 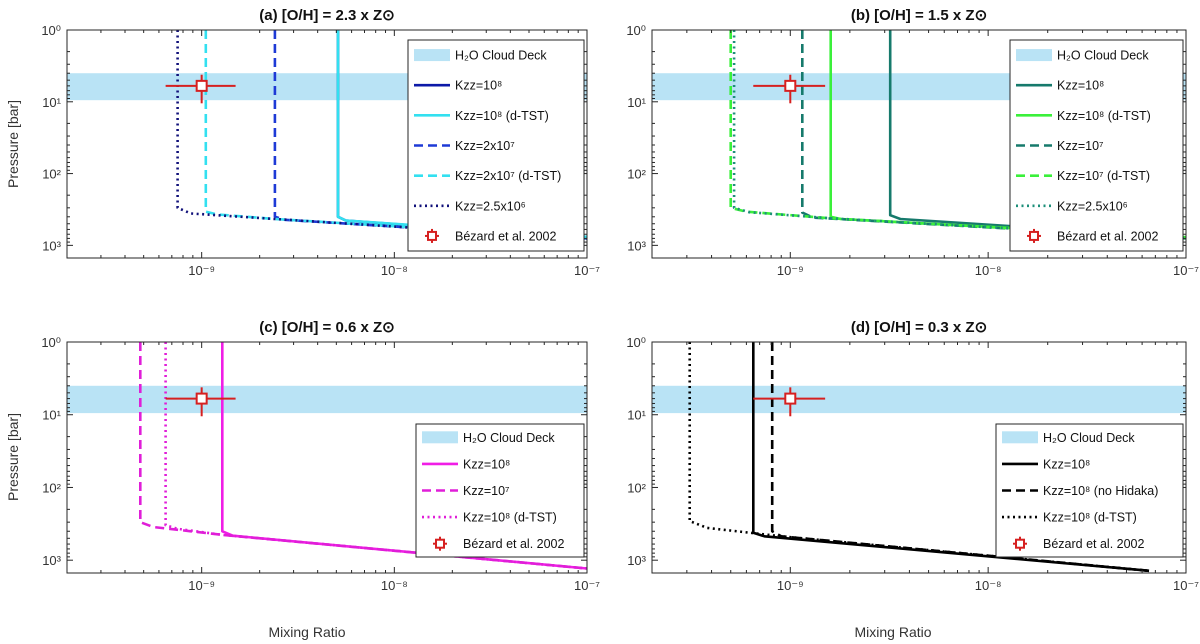 What do you see at coordinates (892, 632) in the screenshot?
I see `x-axis-label-right: Mixing Ratio` at bounding box center [892, 632].